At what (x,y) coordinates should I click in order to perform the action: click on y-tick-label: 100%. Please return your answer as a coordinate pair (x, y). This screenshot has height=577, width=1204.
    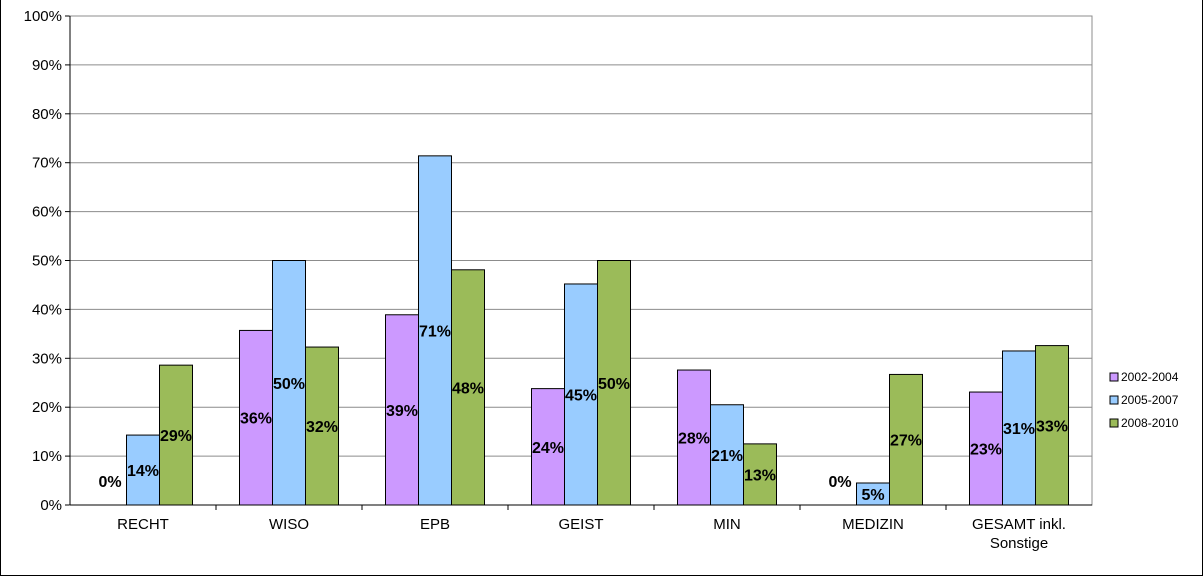
    Looking at the image, I should click on (43, 16).